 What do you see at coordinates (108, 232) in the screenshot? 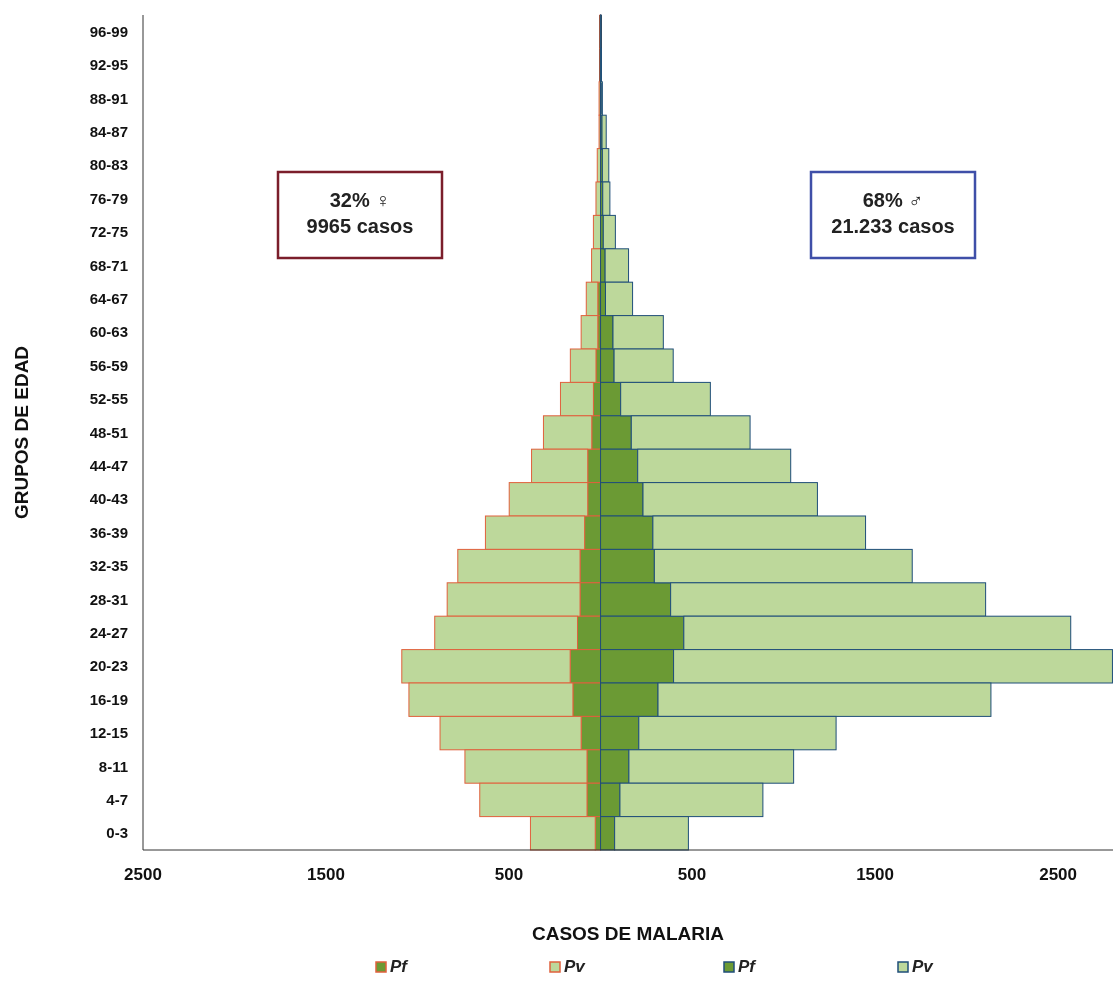
I see `y-tick-label: 72-75` at bounding box center [108, 232].